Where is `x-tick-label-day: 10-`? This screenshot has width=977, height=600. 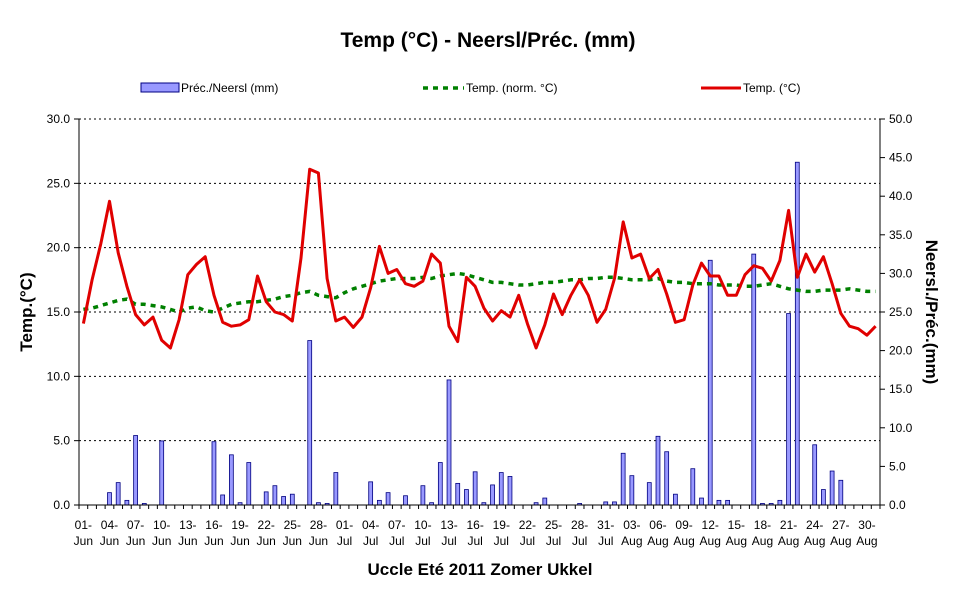 x-tick-label-day: 10- is located at coordinates (161, 525).